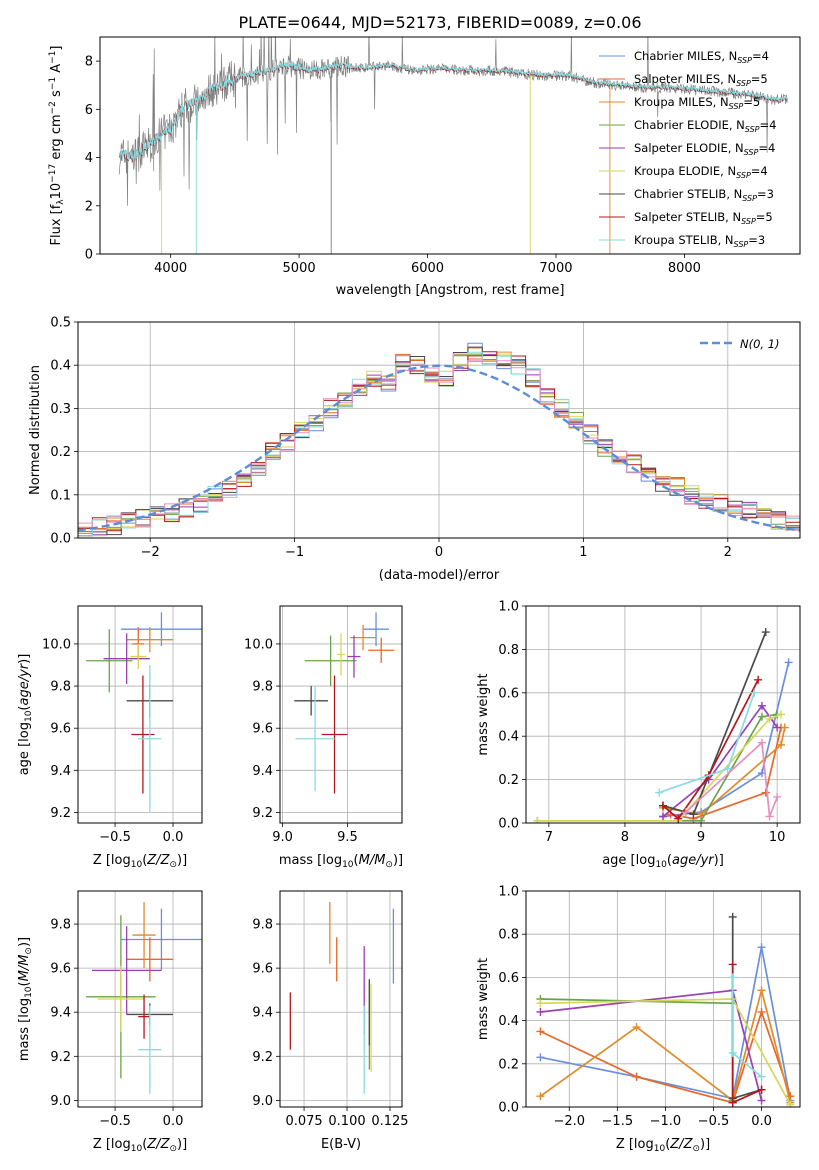 This screenshot has height=1170, width=819. I want to click on y-tick-label: 1.0, so click(508, 607).